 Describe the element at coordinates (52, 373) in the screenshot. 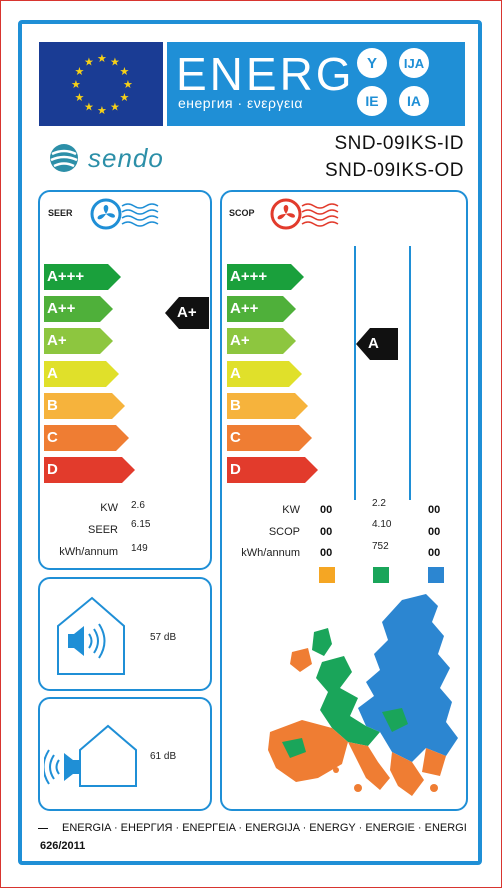

I see `seer-class-label: A` at that location.